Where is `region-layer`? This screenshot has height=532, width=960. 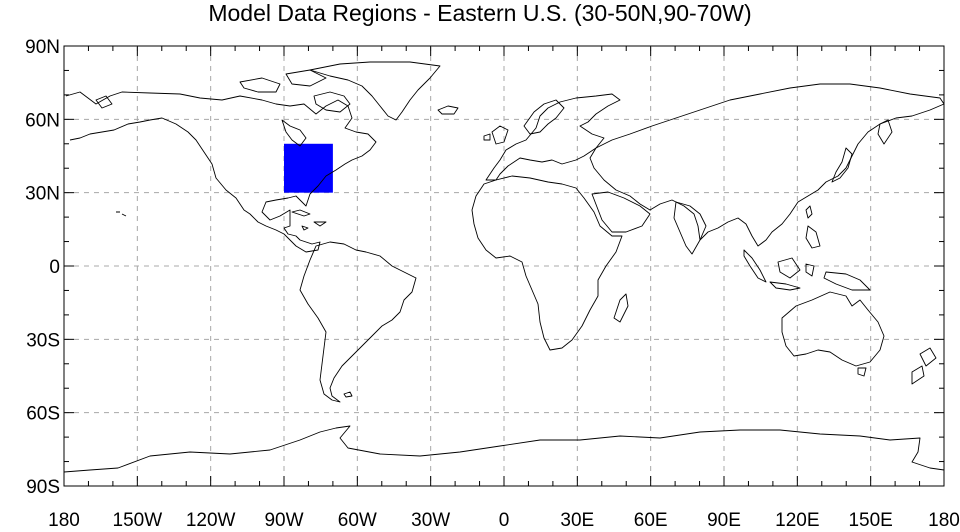
region-layer is located at coordinates (308, 168).